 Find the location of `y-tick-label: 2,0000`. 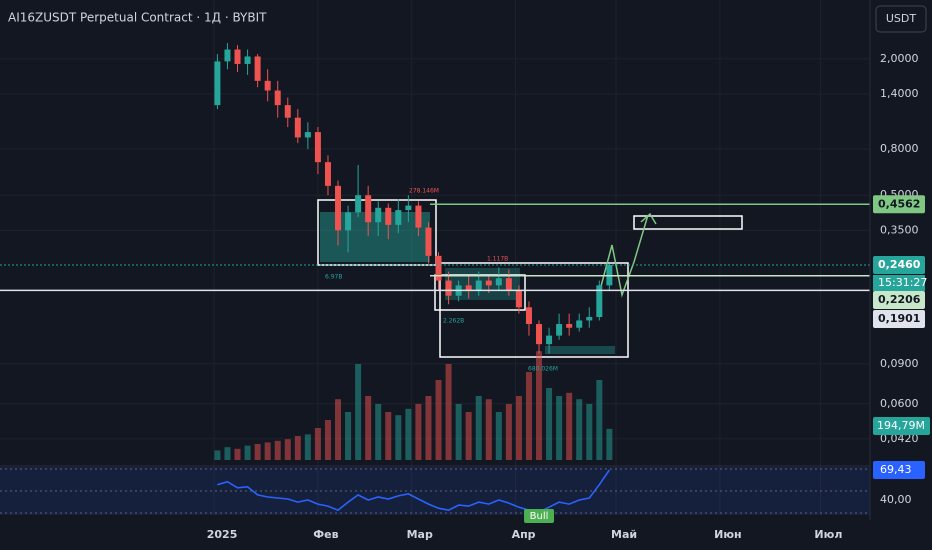

y-tick-label: 2,0000 is located at coordinates (899, 58).